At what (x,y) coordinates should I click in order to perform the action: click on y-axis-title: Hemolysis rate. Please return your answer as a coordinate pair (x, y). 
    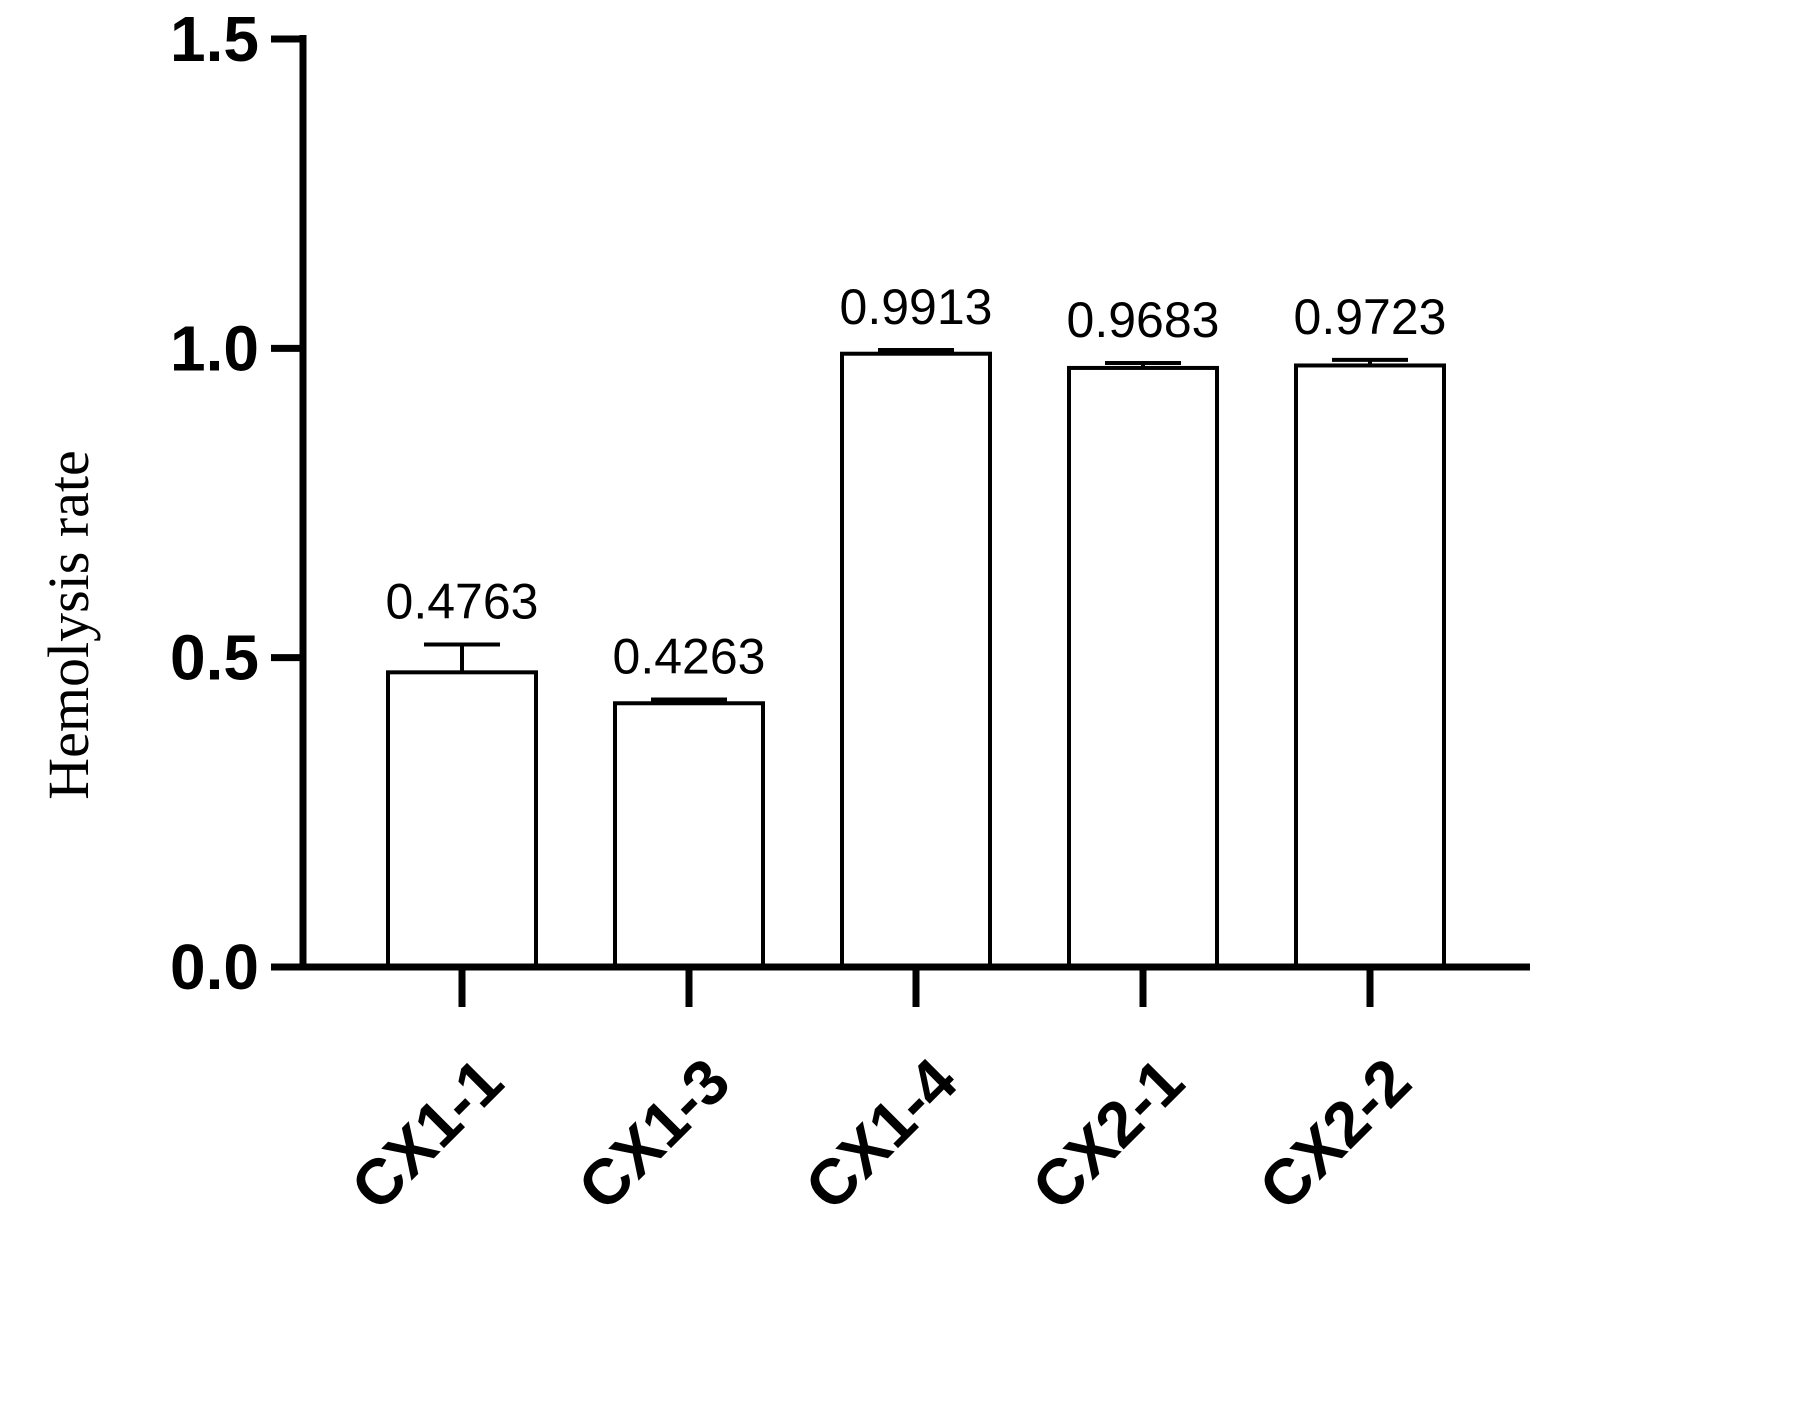
    Looking at the image, I should click on (68, 625).